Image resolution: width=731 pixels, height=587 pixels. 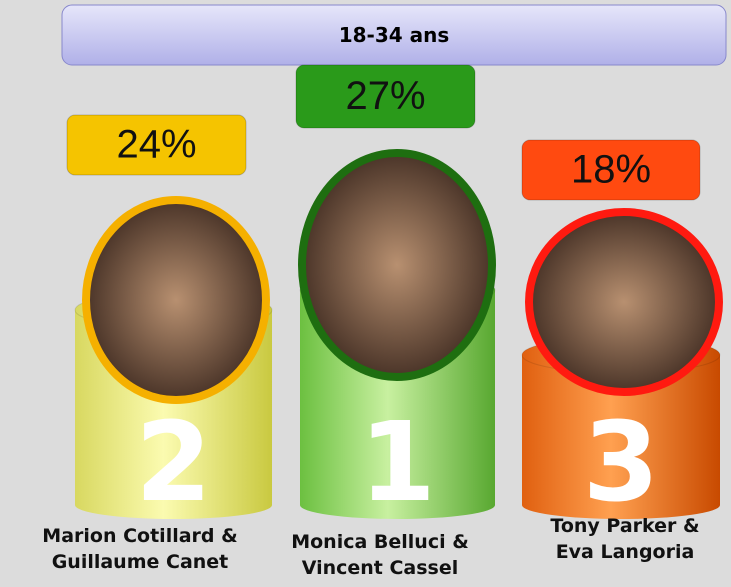 I want to click on value-label: 24%, so click(x=156, y=145).